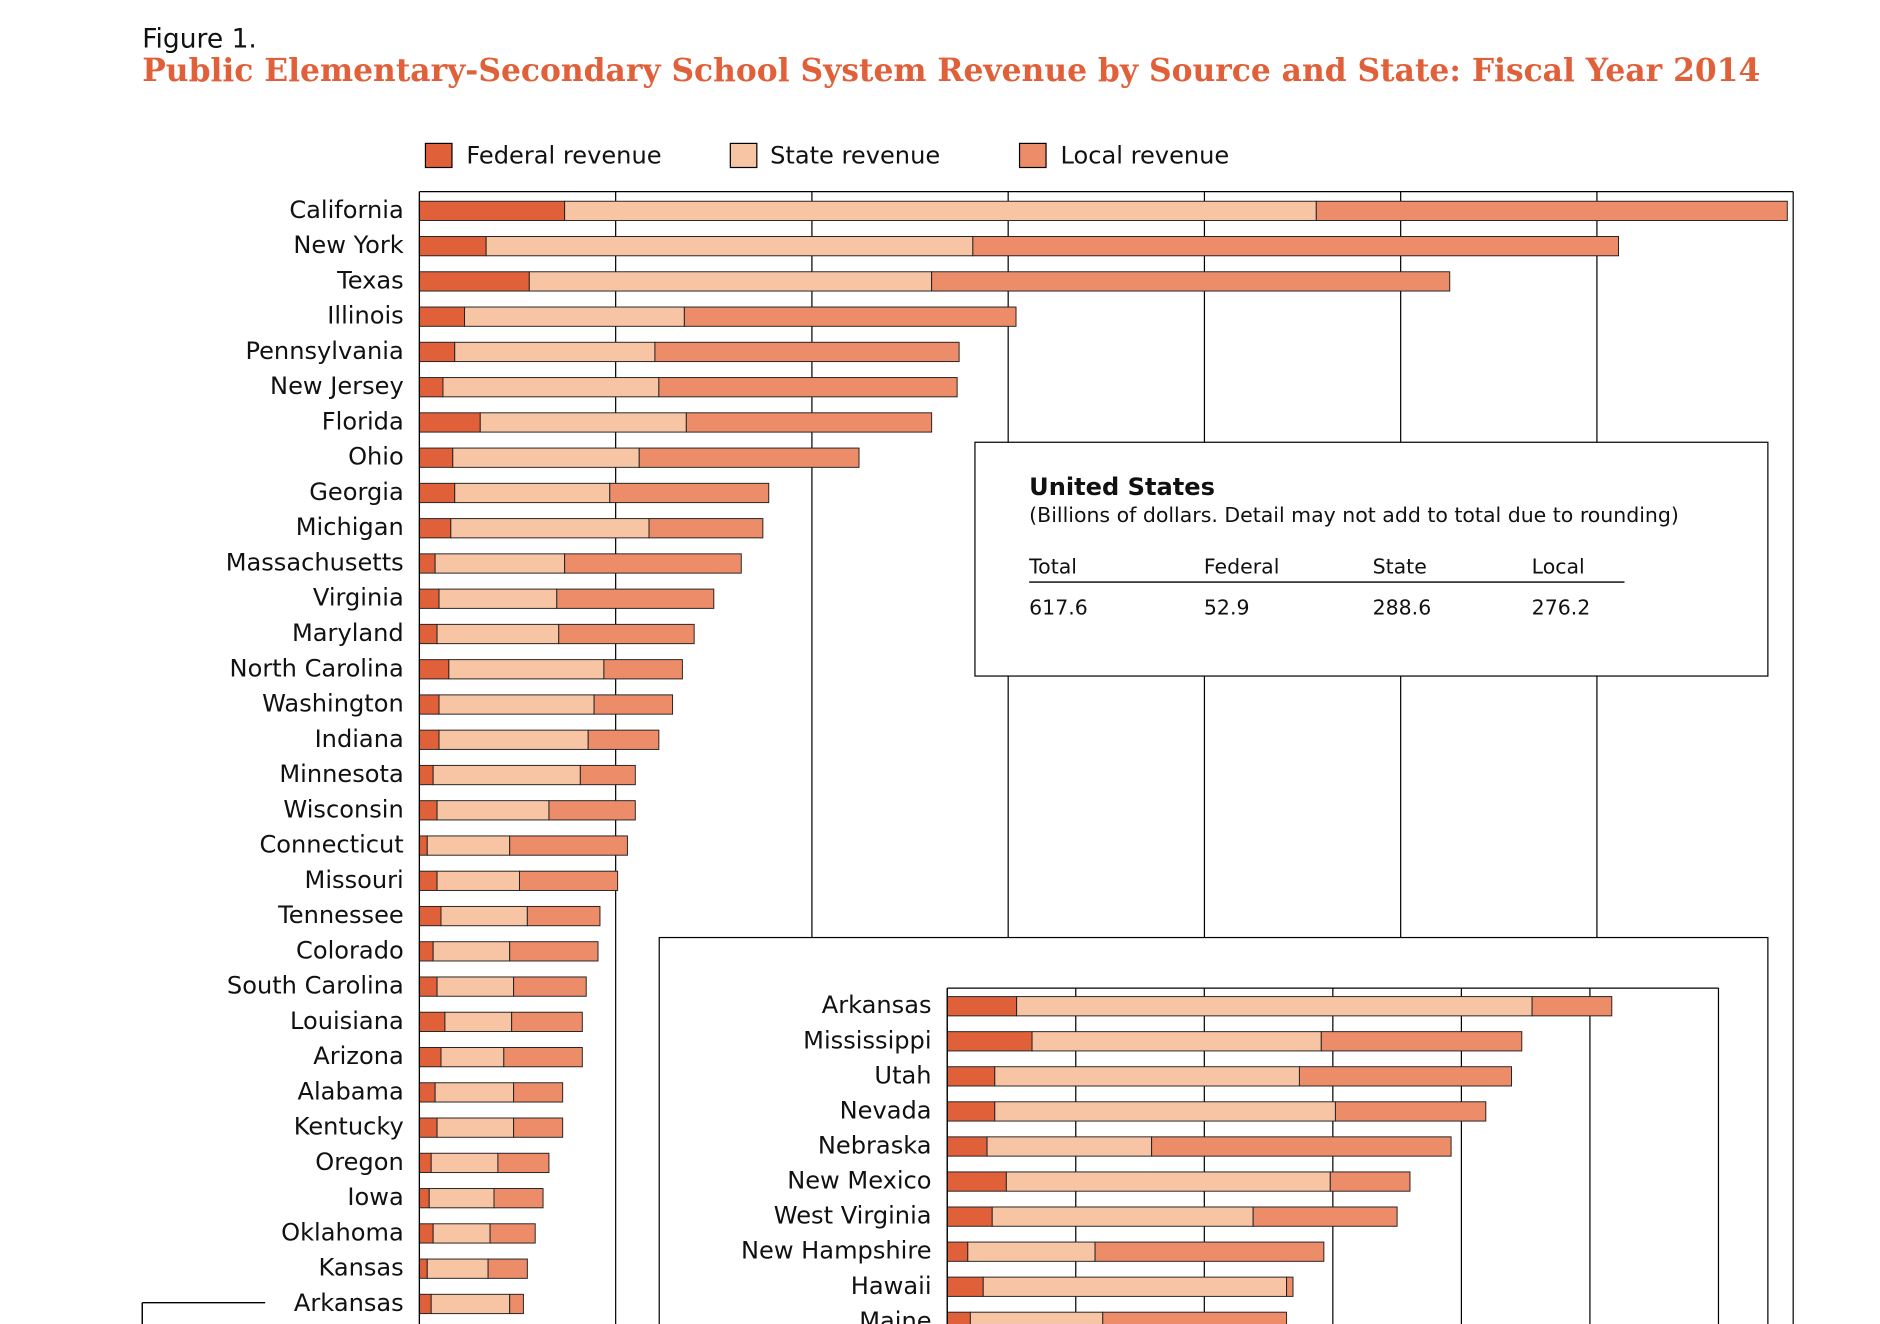 This screenshot has width=1880, height=1324. I want to click on summary-header: State, so click(1400, 567).